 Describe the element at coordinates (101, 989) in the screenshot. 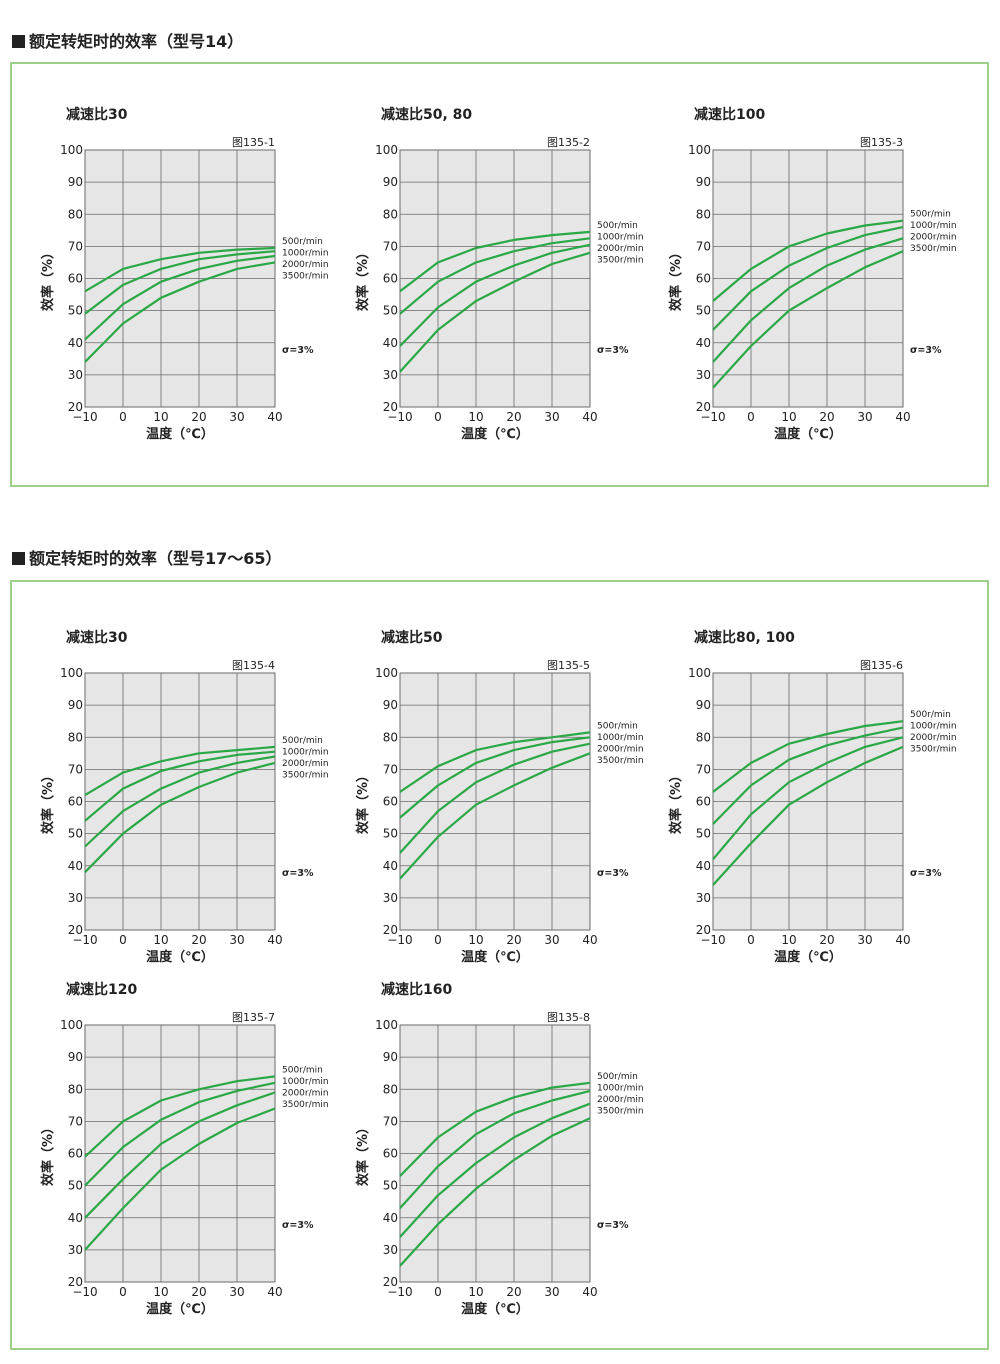

I see `chart-title: 减速比120` at that location.